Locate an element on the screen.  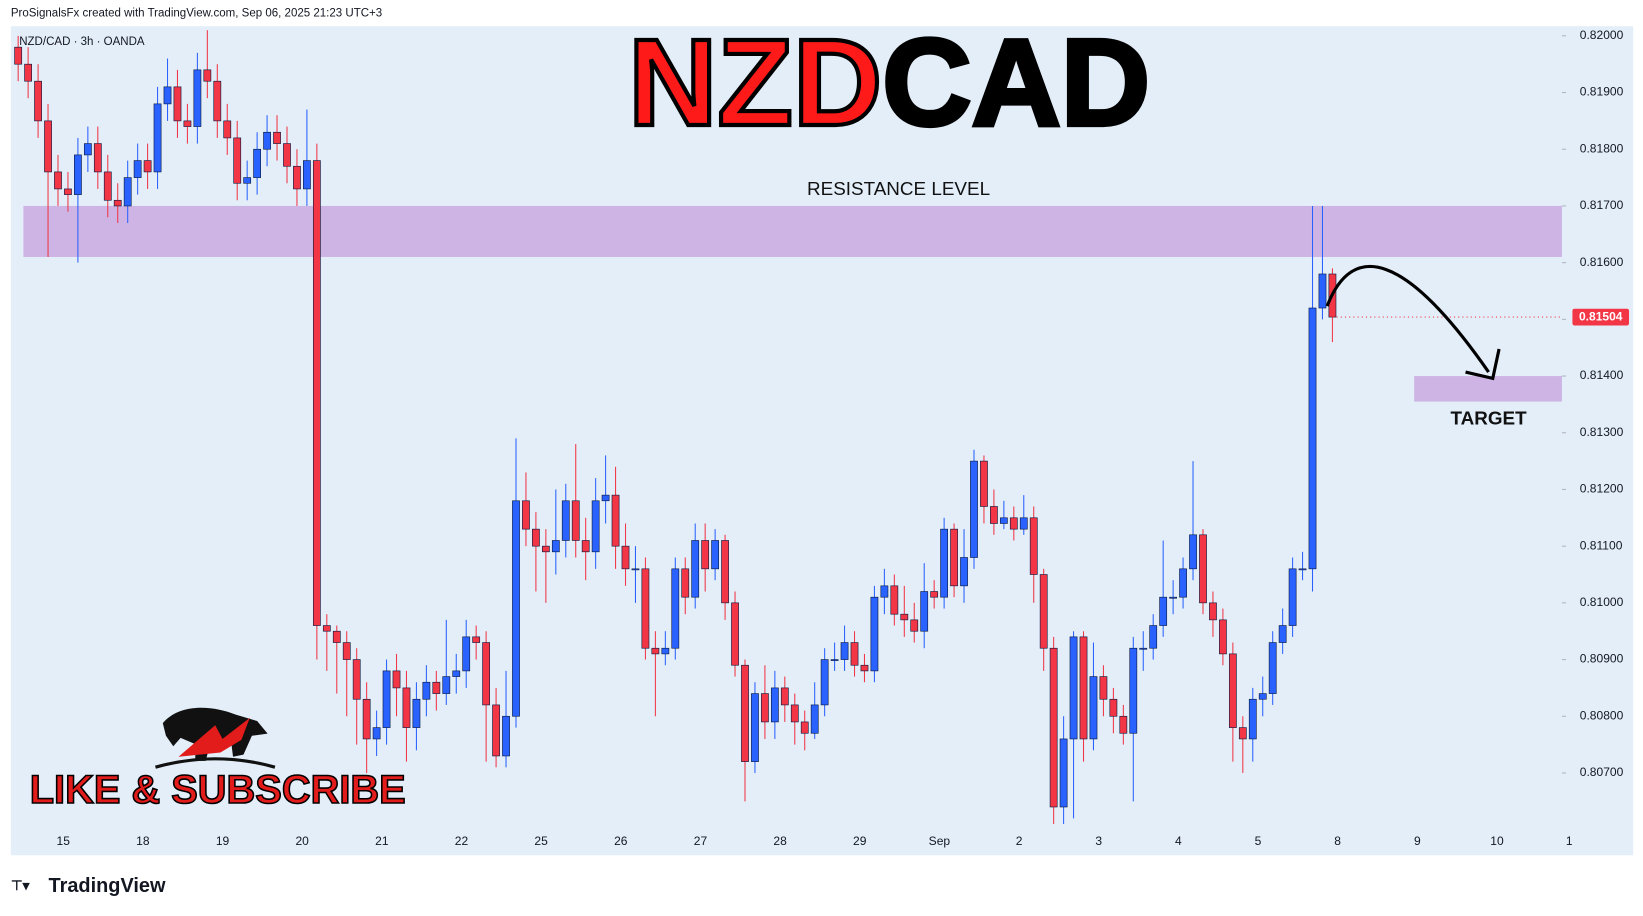
x-tick-label: 5 is located at coordinates (1258, 841).